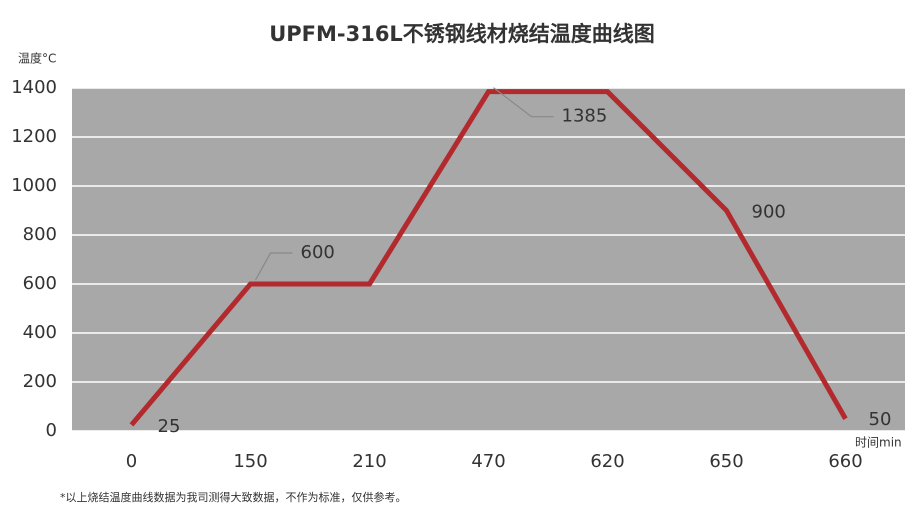  Describe the element at coordinates (607, 461) in the screenshot. I see `x-tick-label: 620` at that location.